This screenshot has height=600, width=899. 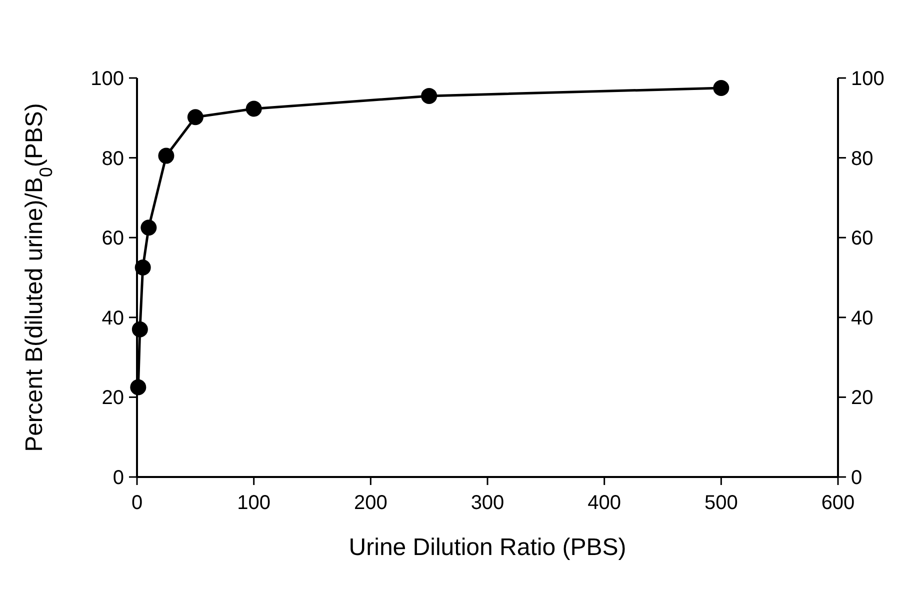 What do you see at coordinates (113, 159) in the screenshot?
I see `y-tick-label: 80` at bounding box center [113, 159].